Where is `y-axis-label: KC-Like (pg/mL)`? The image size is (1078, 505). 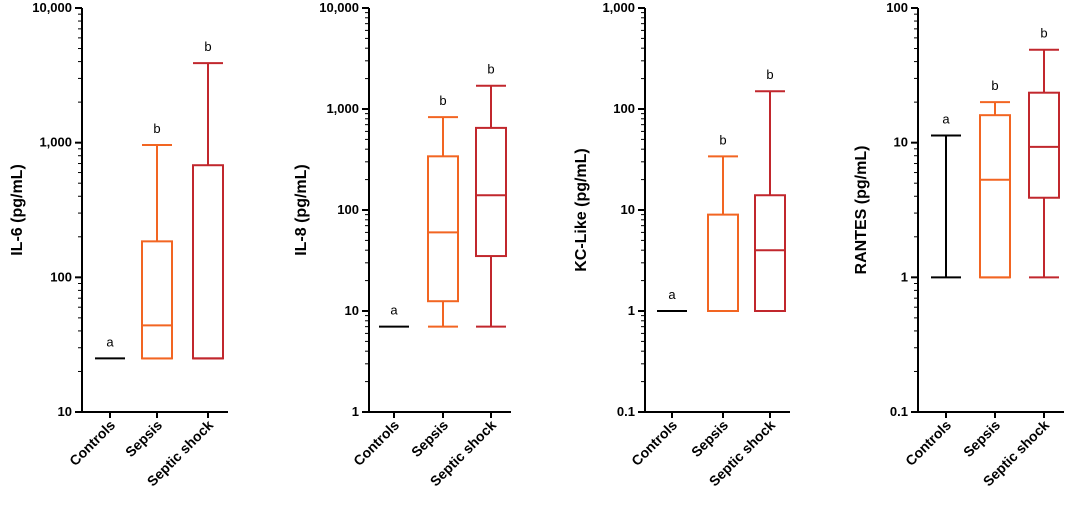 y-axis-label: KC-Like (pg/mL) is located at coordinates (581, 210).